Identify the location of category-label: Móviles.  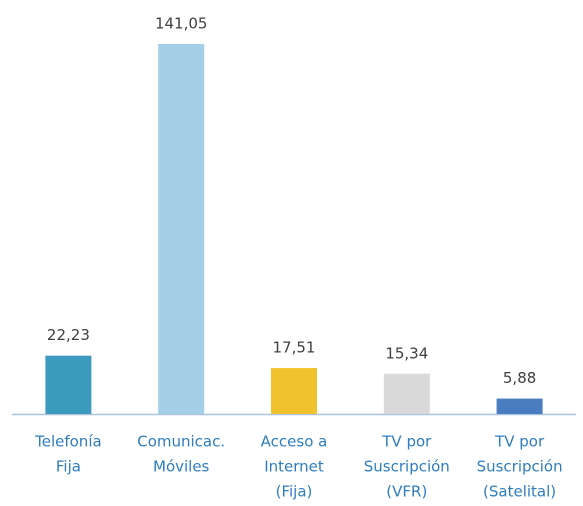
(181, 467).